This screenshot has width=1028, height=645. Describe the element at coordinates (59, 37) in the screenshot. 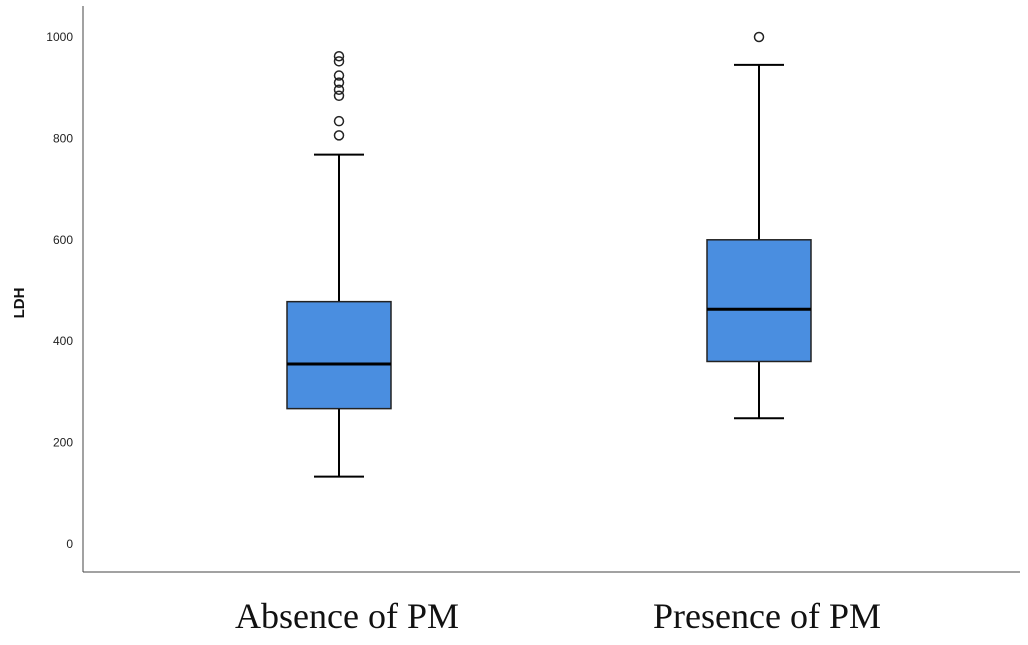

I see `y-tick-label: 1000` at that location.